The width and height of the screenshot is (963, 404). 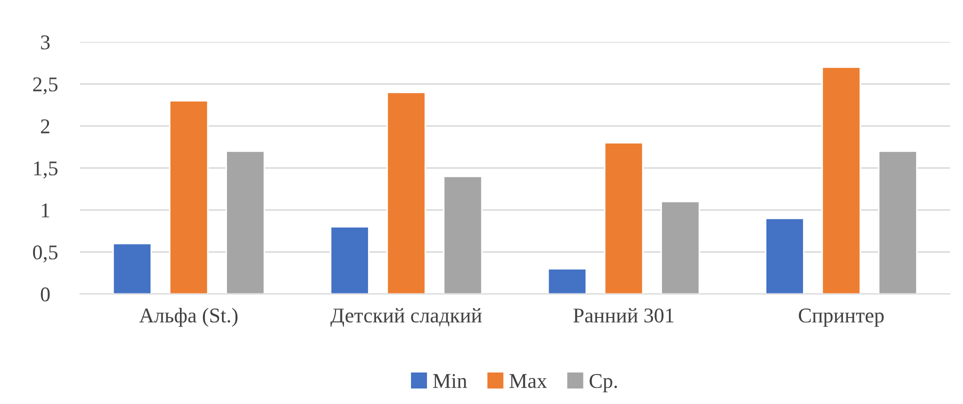 I want to click on y-tick-label: 0, so click(x=45, y=294).